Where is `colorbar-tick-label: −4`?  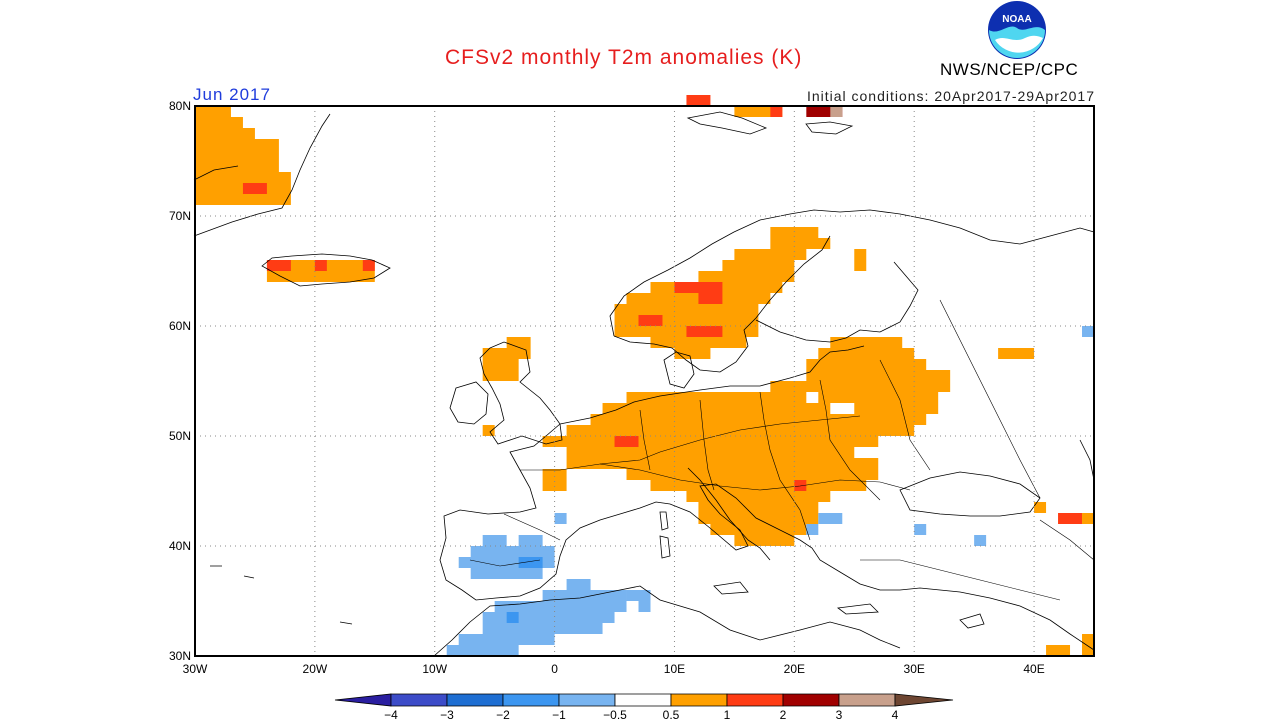
colorbar-tick-label: −4 is located at coordinates (391, 715).